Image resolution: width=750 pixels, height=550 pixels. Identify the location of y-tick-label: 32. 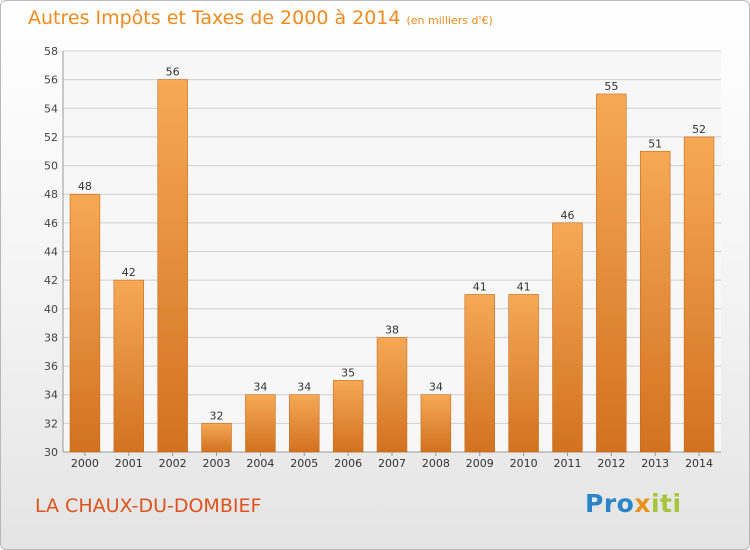
(51, 423).